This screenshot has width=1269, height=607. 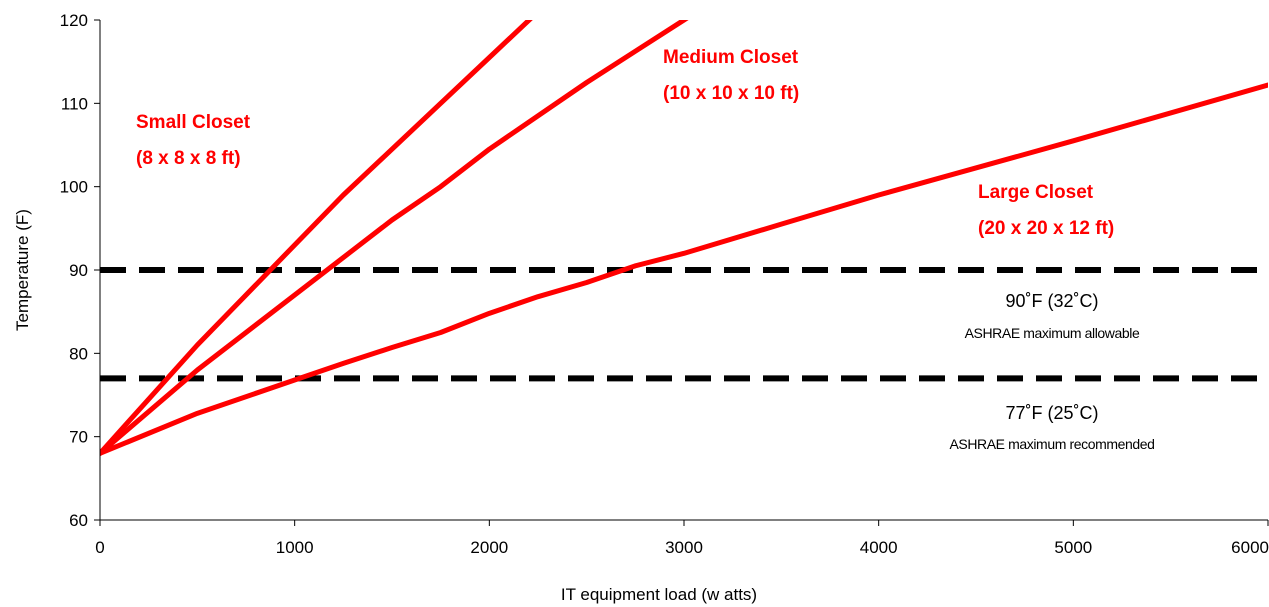 I want to click on x-axis-title: IT equipment load (w atts), so click(x=659, y=594).